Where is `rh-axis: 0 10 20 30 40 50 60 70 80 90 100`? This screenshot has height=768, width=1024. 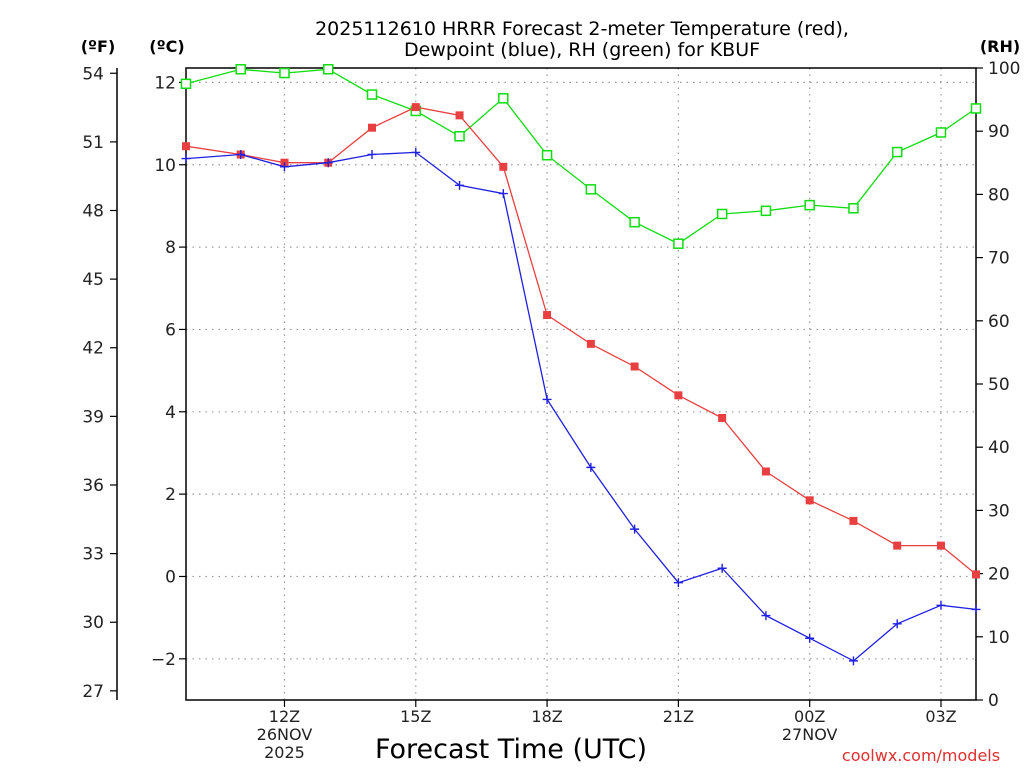
rh-axis: 0 10 20 30 40 50 60 70 80 90 100 is located at coordinates (998, 385).